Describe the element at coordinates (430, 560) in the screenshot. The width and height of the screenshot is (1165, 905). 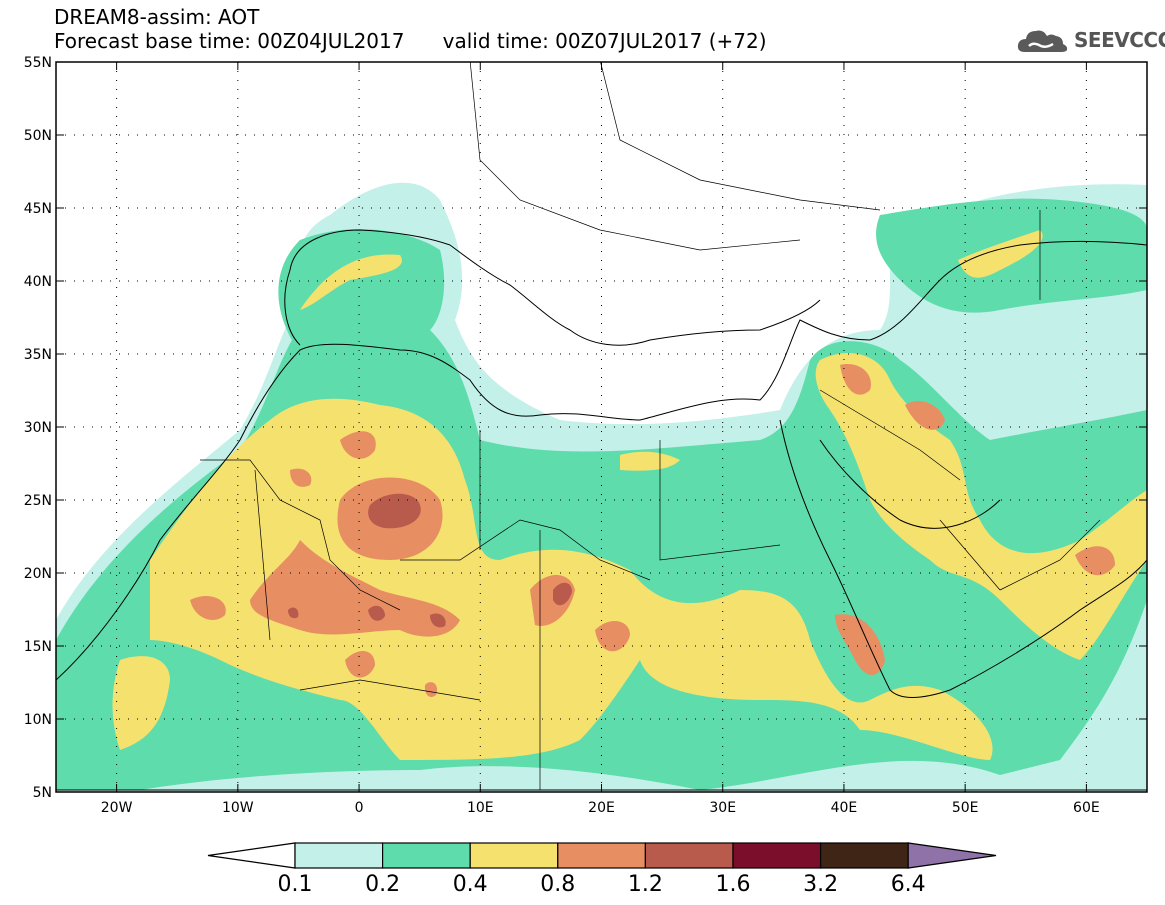
I see `aot-level-1.2` at that location.